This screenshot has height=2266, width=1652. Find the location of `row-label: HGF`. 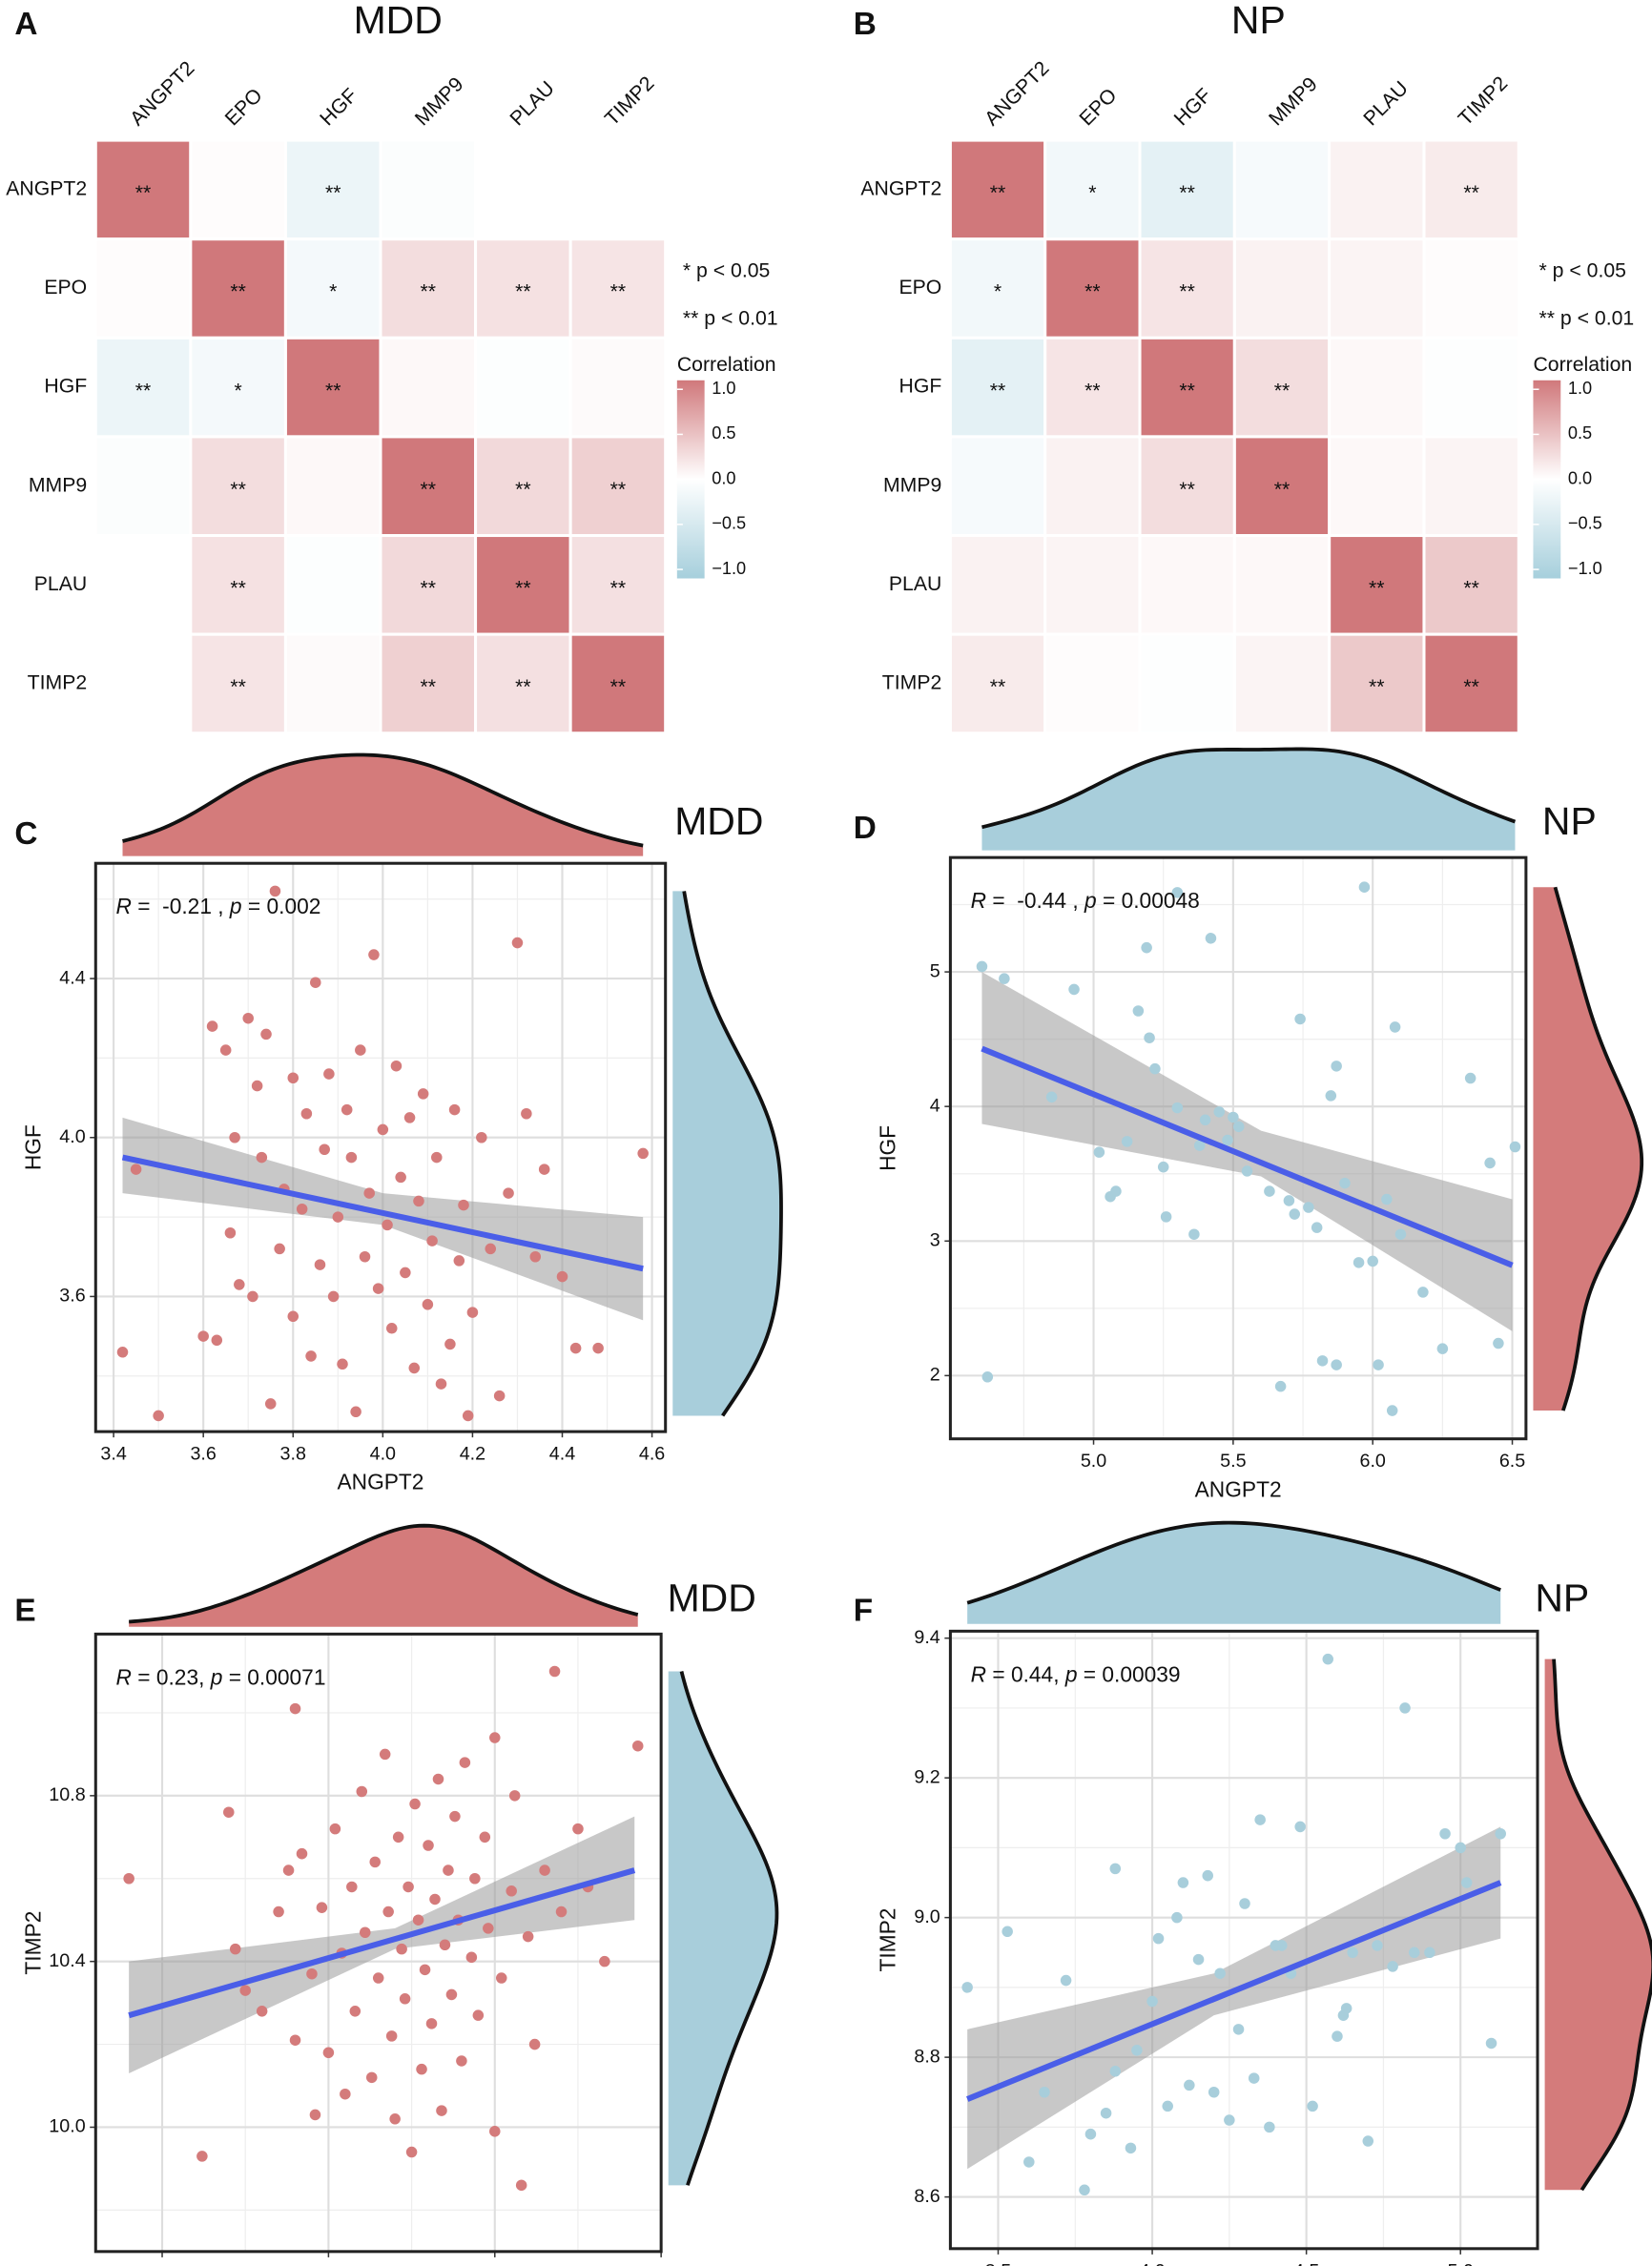

row-label: HGF is located at coordinates (66, 387).